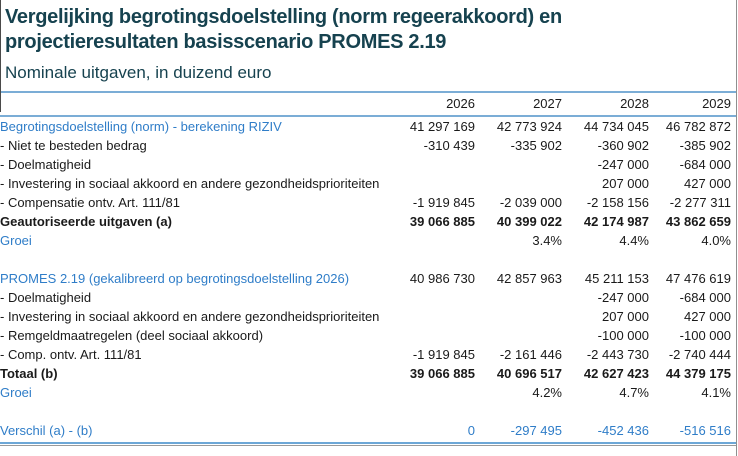  I want to click on row-value: 4.4%, so click(634, 240).